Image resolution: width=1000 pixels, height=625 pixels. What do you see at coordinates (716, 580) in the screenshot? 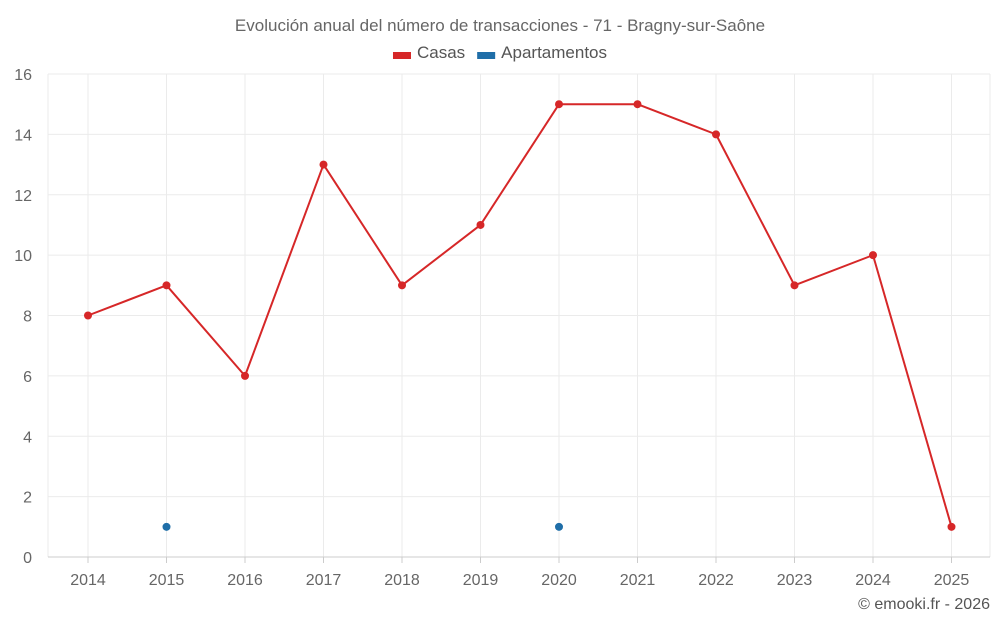
I see `x-tick-label: 2022` at bounding box center [716, 580].